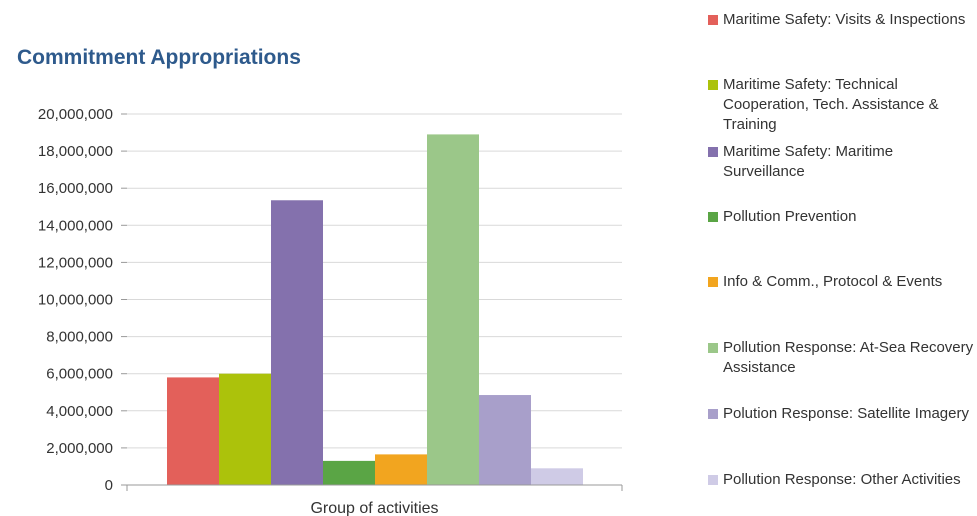 The width and height of the screenshot is (977, 516). Describe the element at coordinates (79, 374) in the screenshot. I see `y-tick-label: 6,000,000` at that location.